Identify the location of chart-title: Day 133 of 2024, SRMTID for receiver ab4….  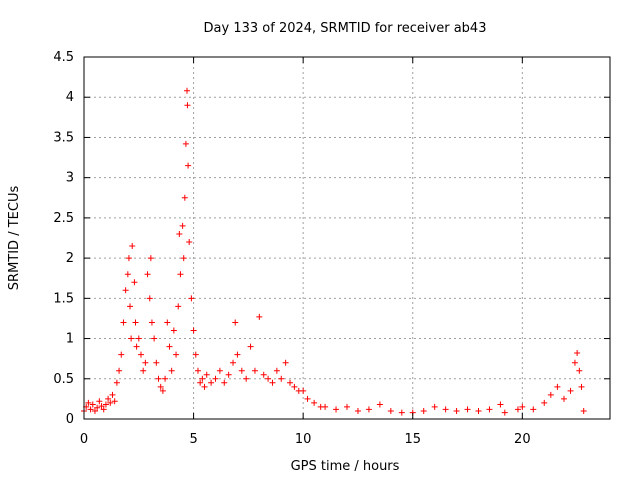
(345, 28).